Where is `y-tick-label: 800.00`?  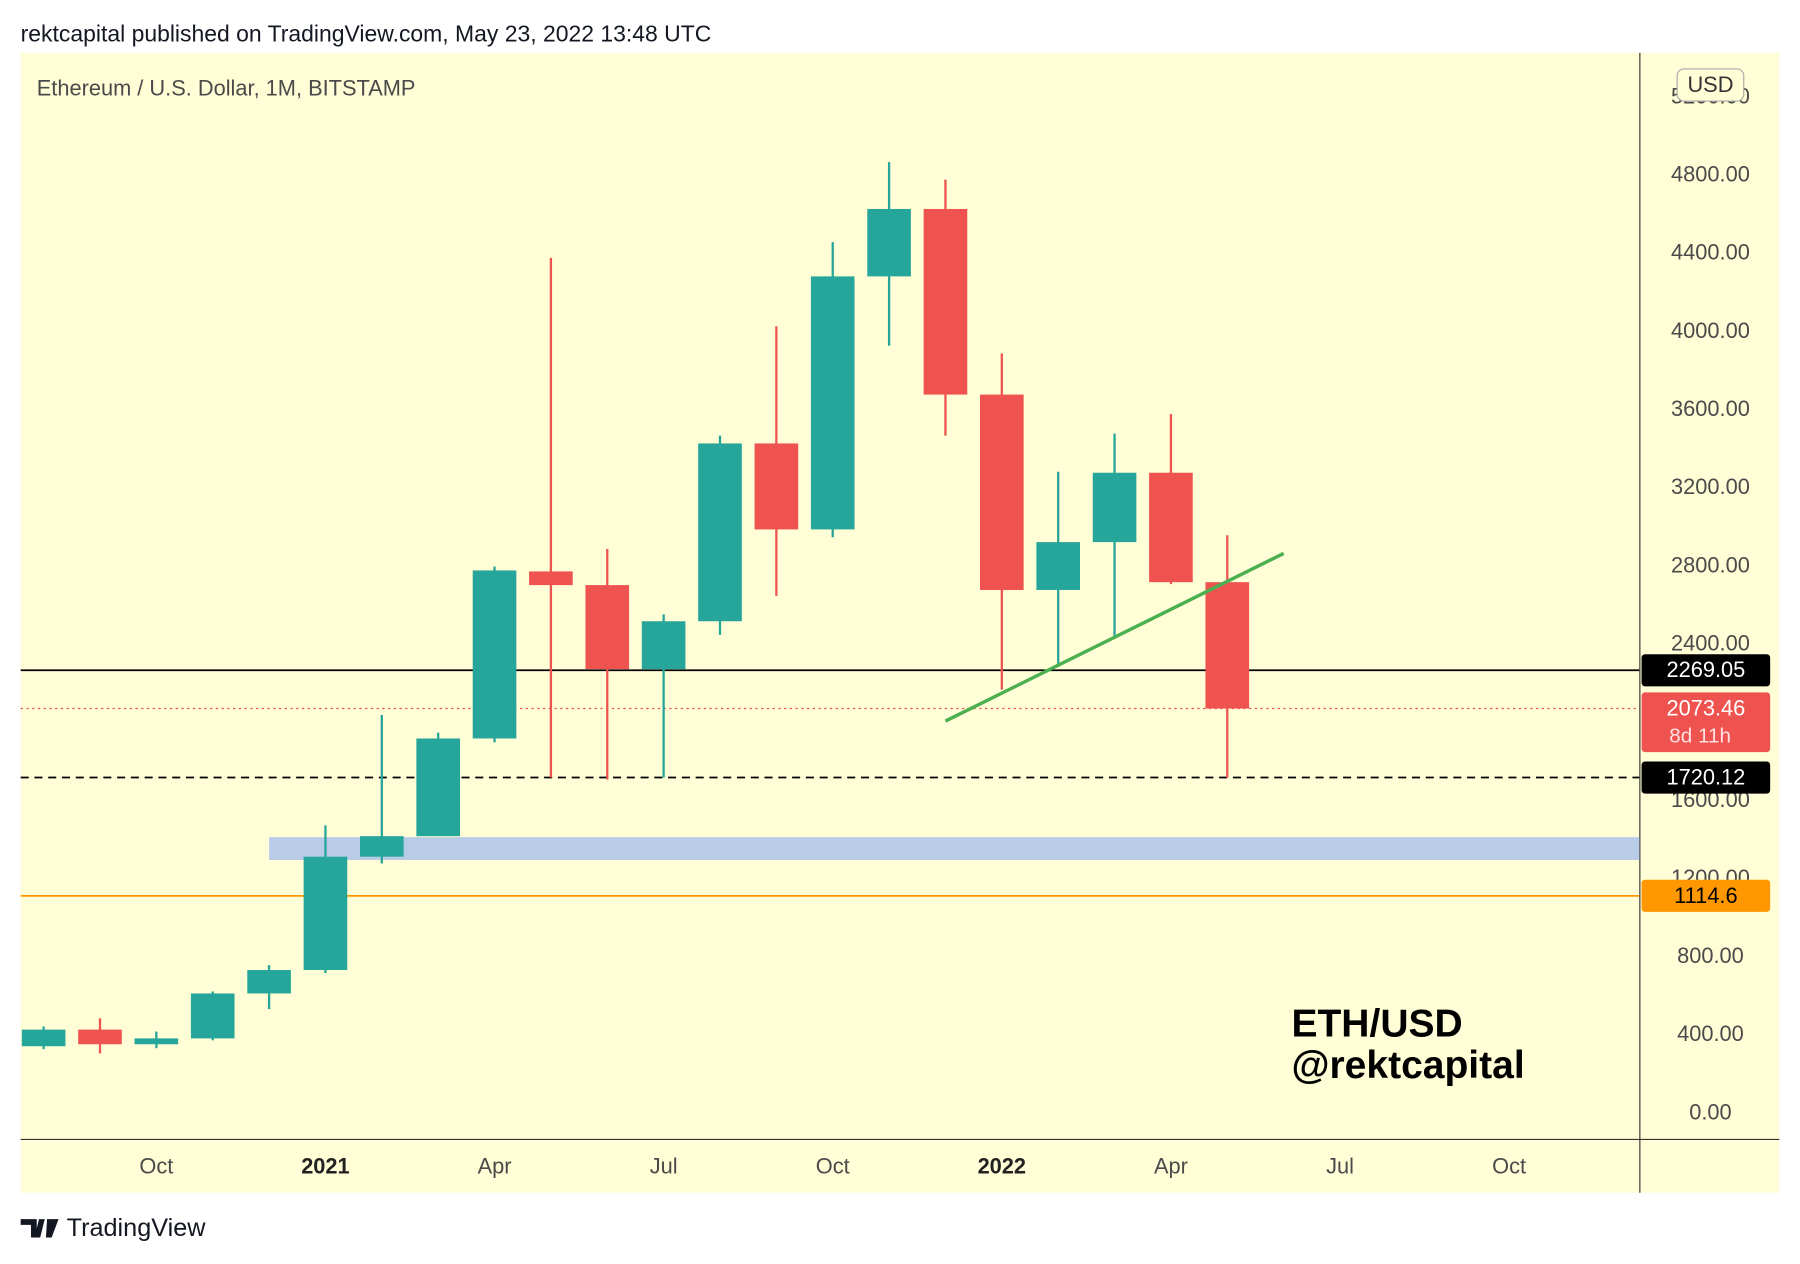
y-tick-label: 800.00 is located at coordinates (1710, 955).